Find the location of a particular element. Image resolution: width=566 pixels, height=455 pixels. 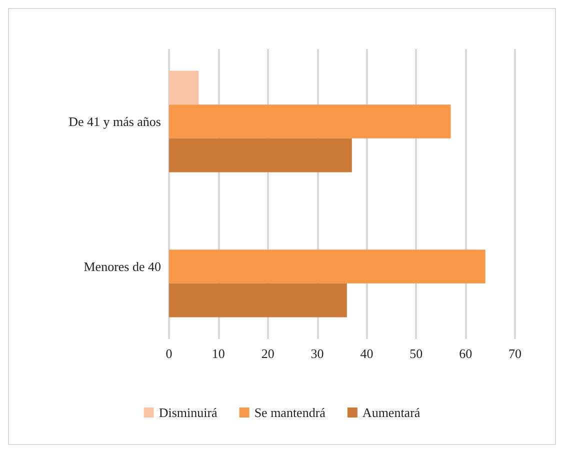

x-tick-label: 70 is located at coordinates (515, 353).